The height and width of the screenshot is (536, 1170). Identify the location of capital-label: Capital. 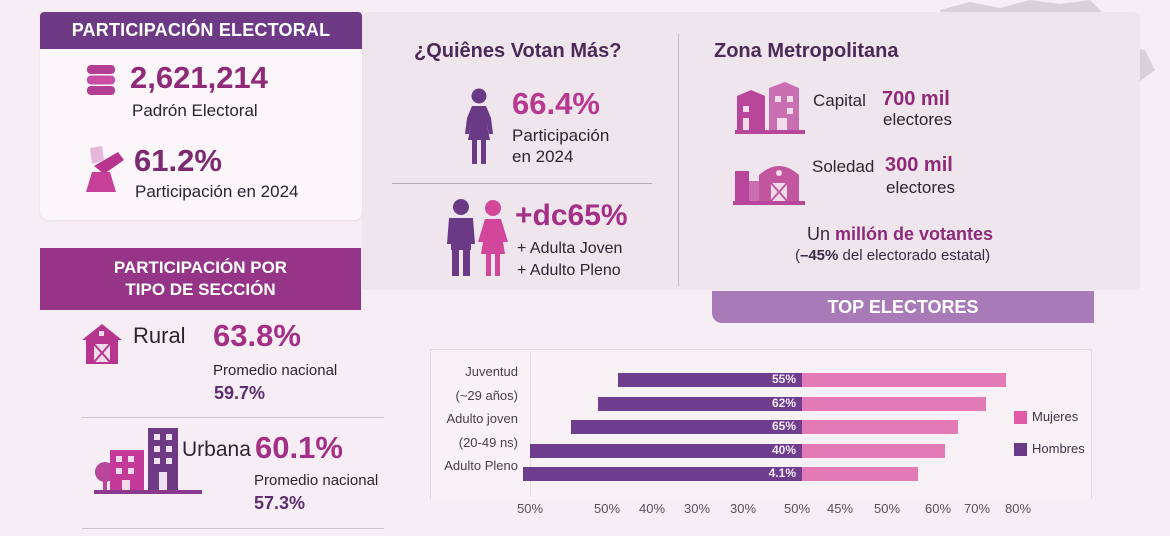
(839, 100).